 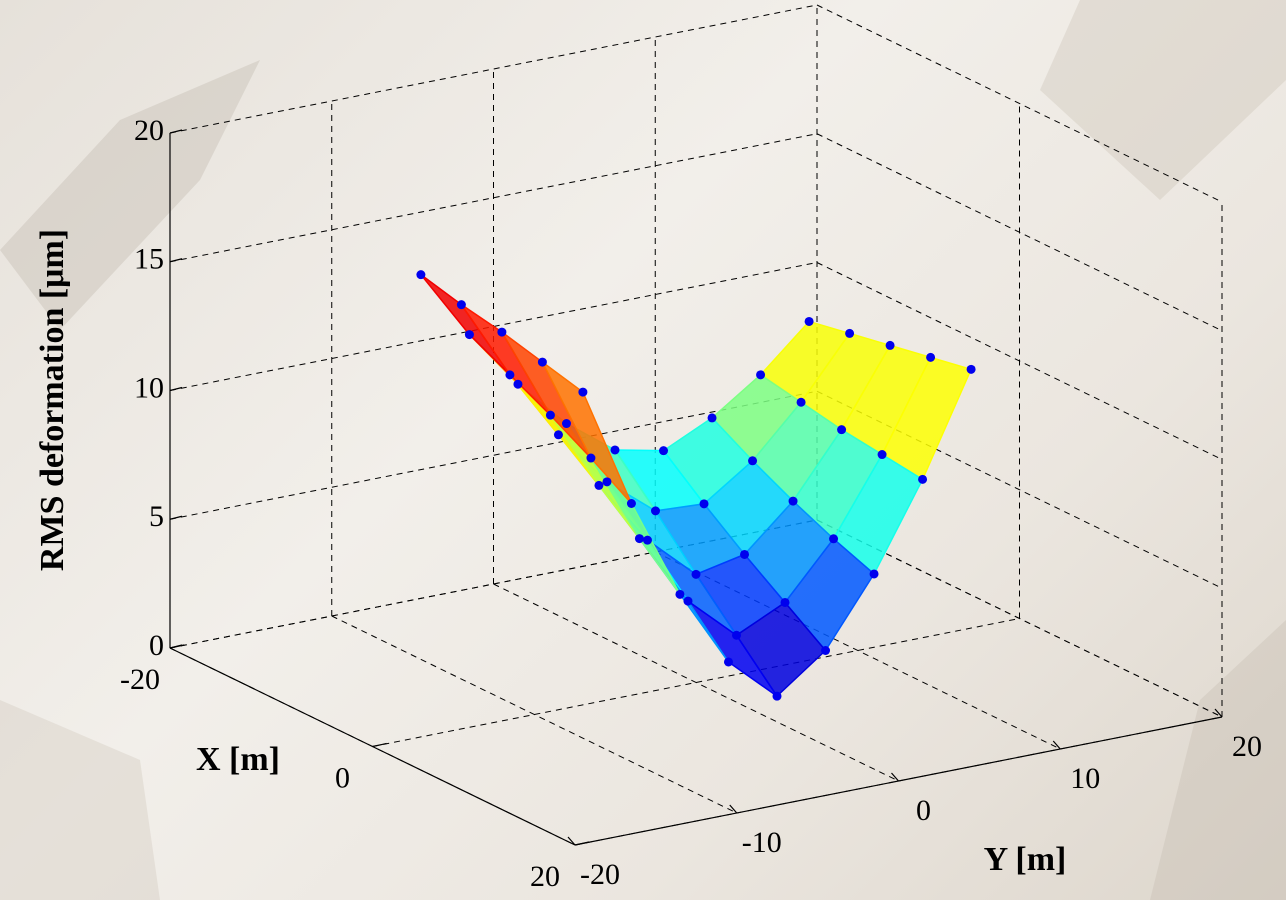 I want to click on z-tick-label: 5, so click(x=156, y=516).